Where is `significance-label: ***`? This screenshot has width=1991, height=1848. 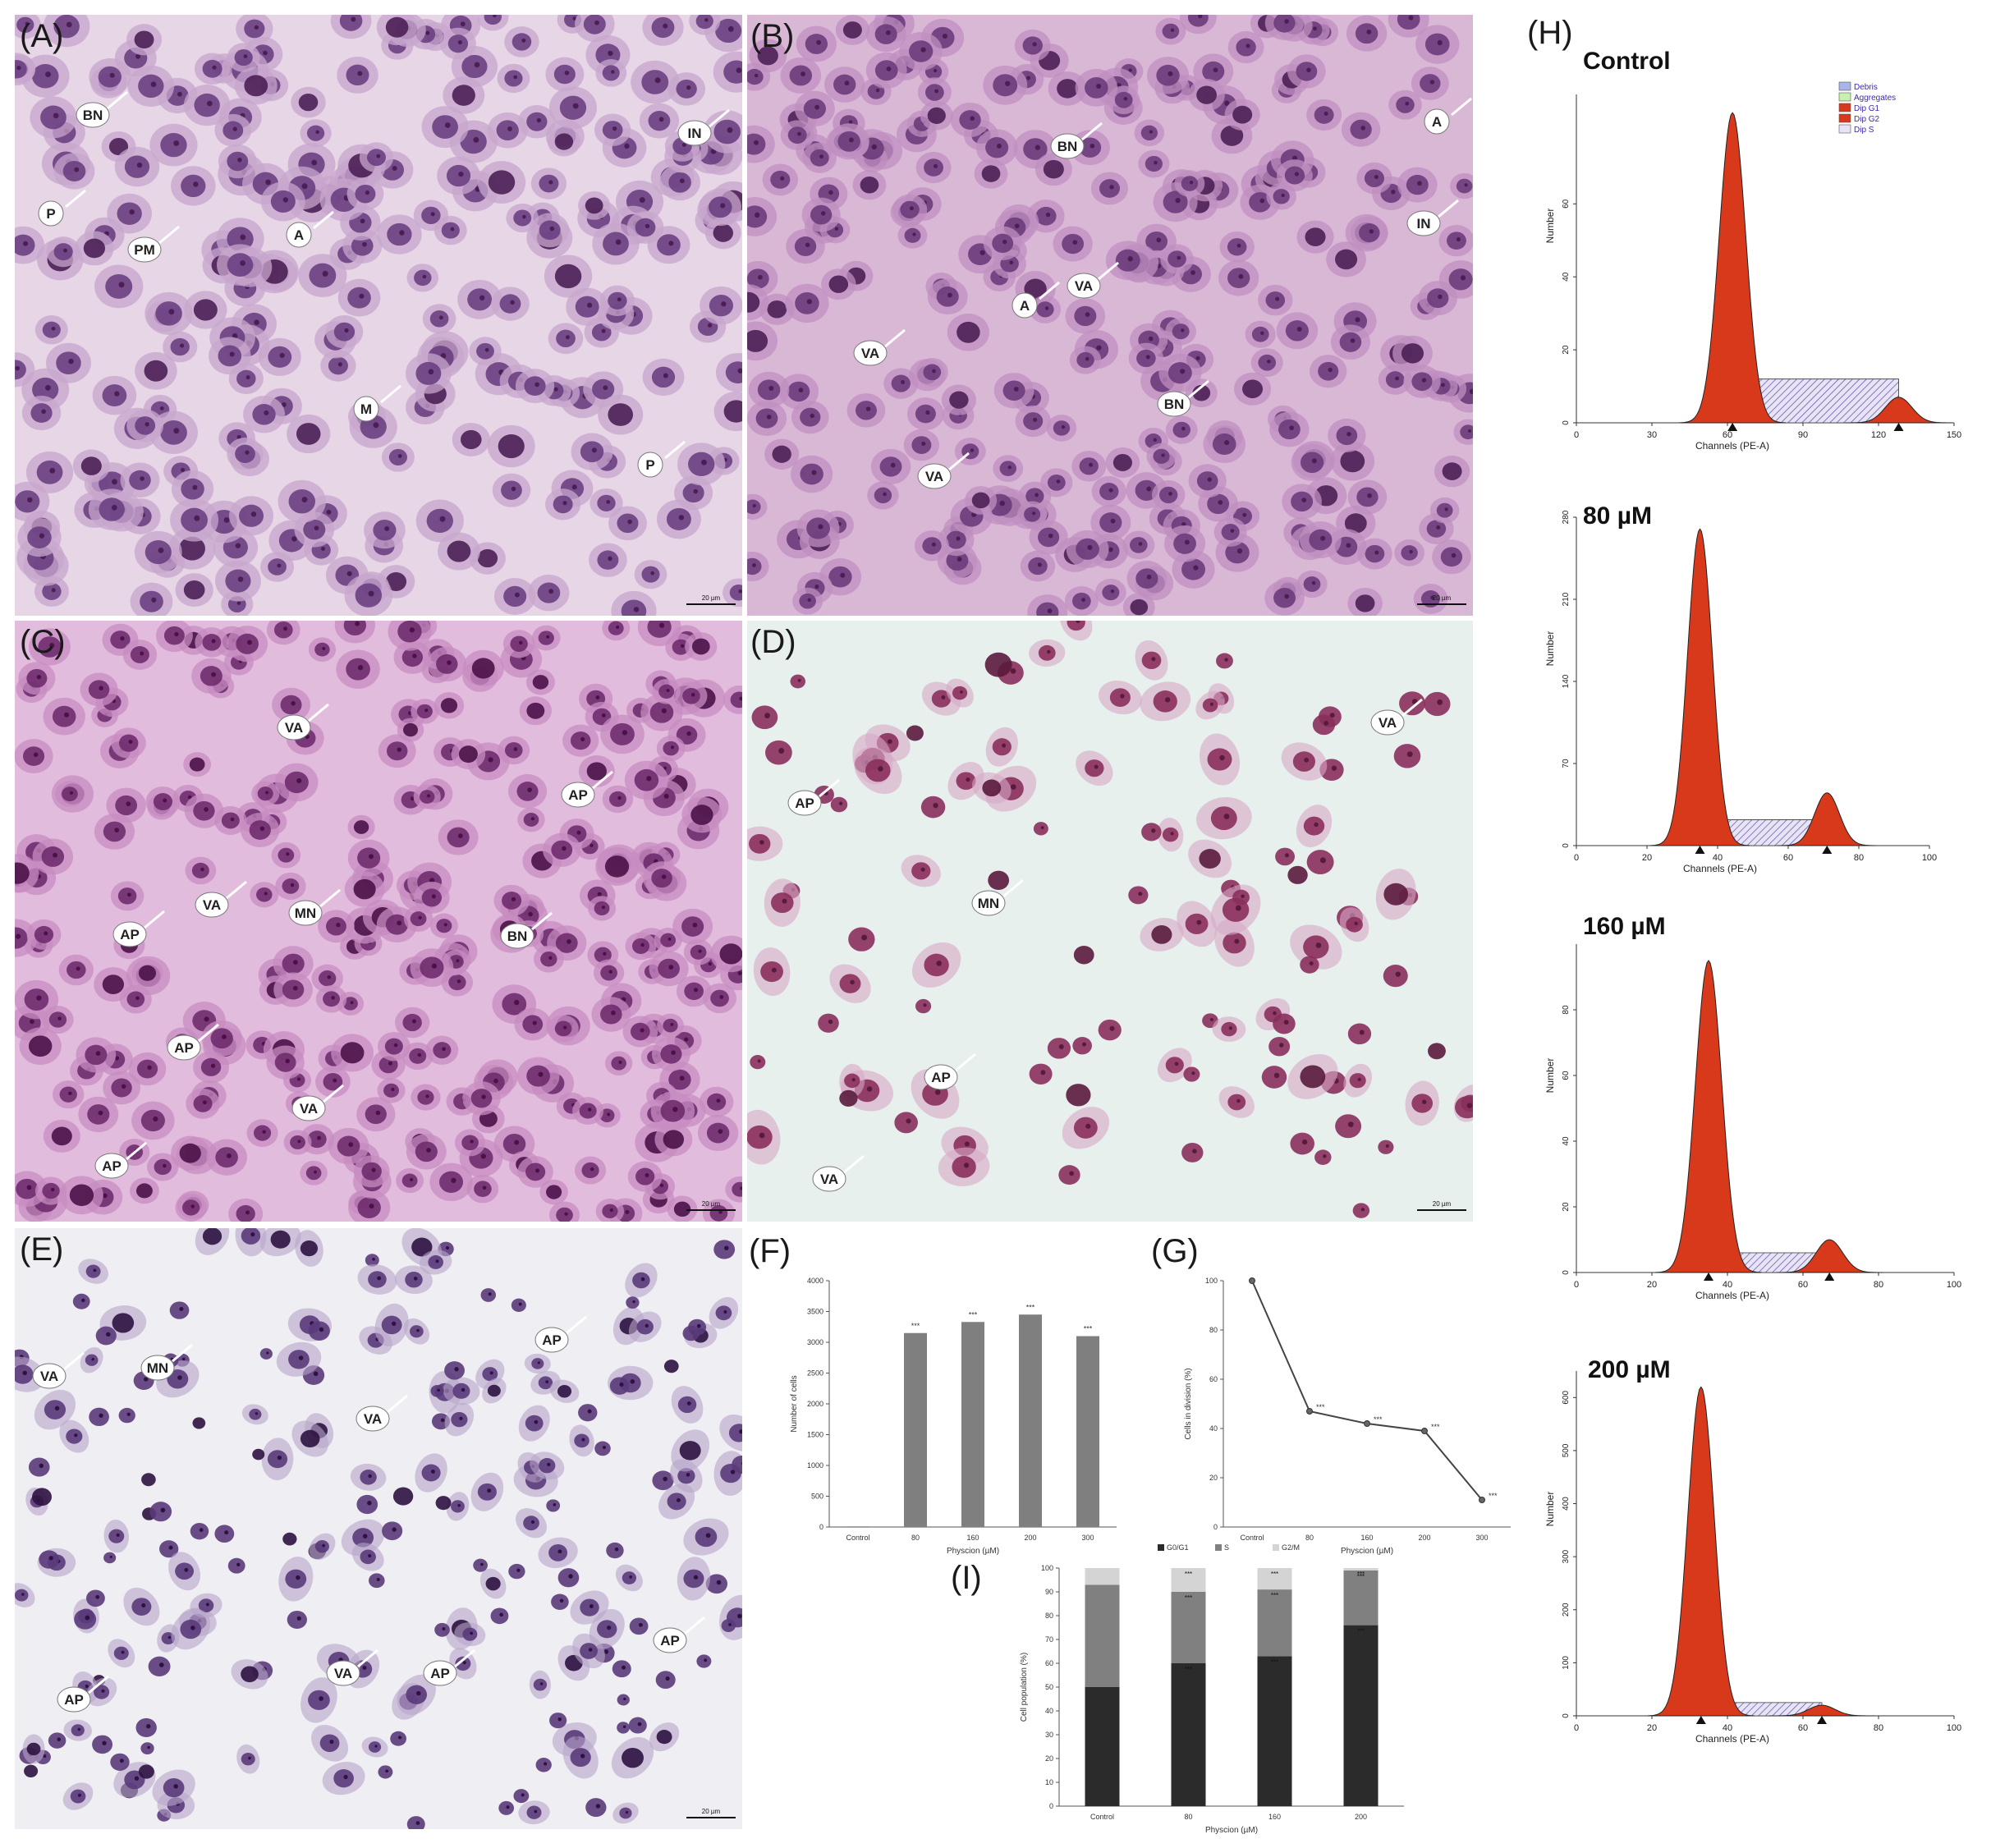
significance-label: *** is located at coordinates (1274, 1662).